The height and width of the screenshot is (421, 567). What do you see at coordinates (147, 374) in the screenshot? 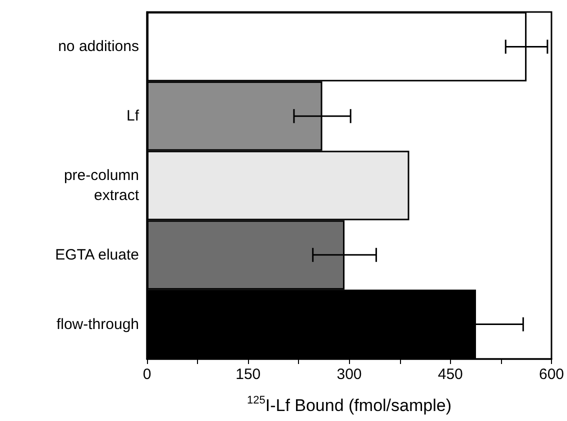
I see `x-tick-label: 0` at bounding box center [147, 374].